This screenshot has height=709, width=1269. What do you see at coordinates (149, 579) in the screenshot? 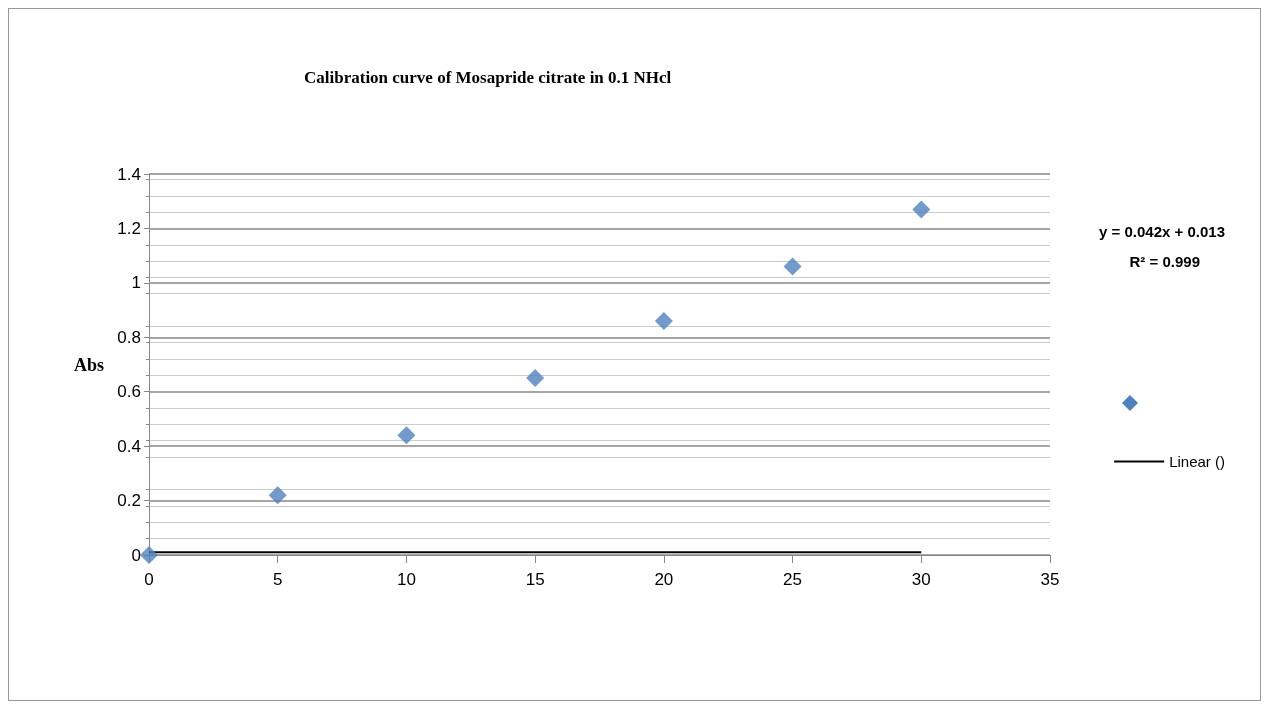
I see `x-tick-label: 0` at bounding box center [149, 579].